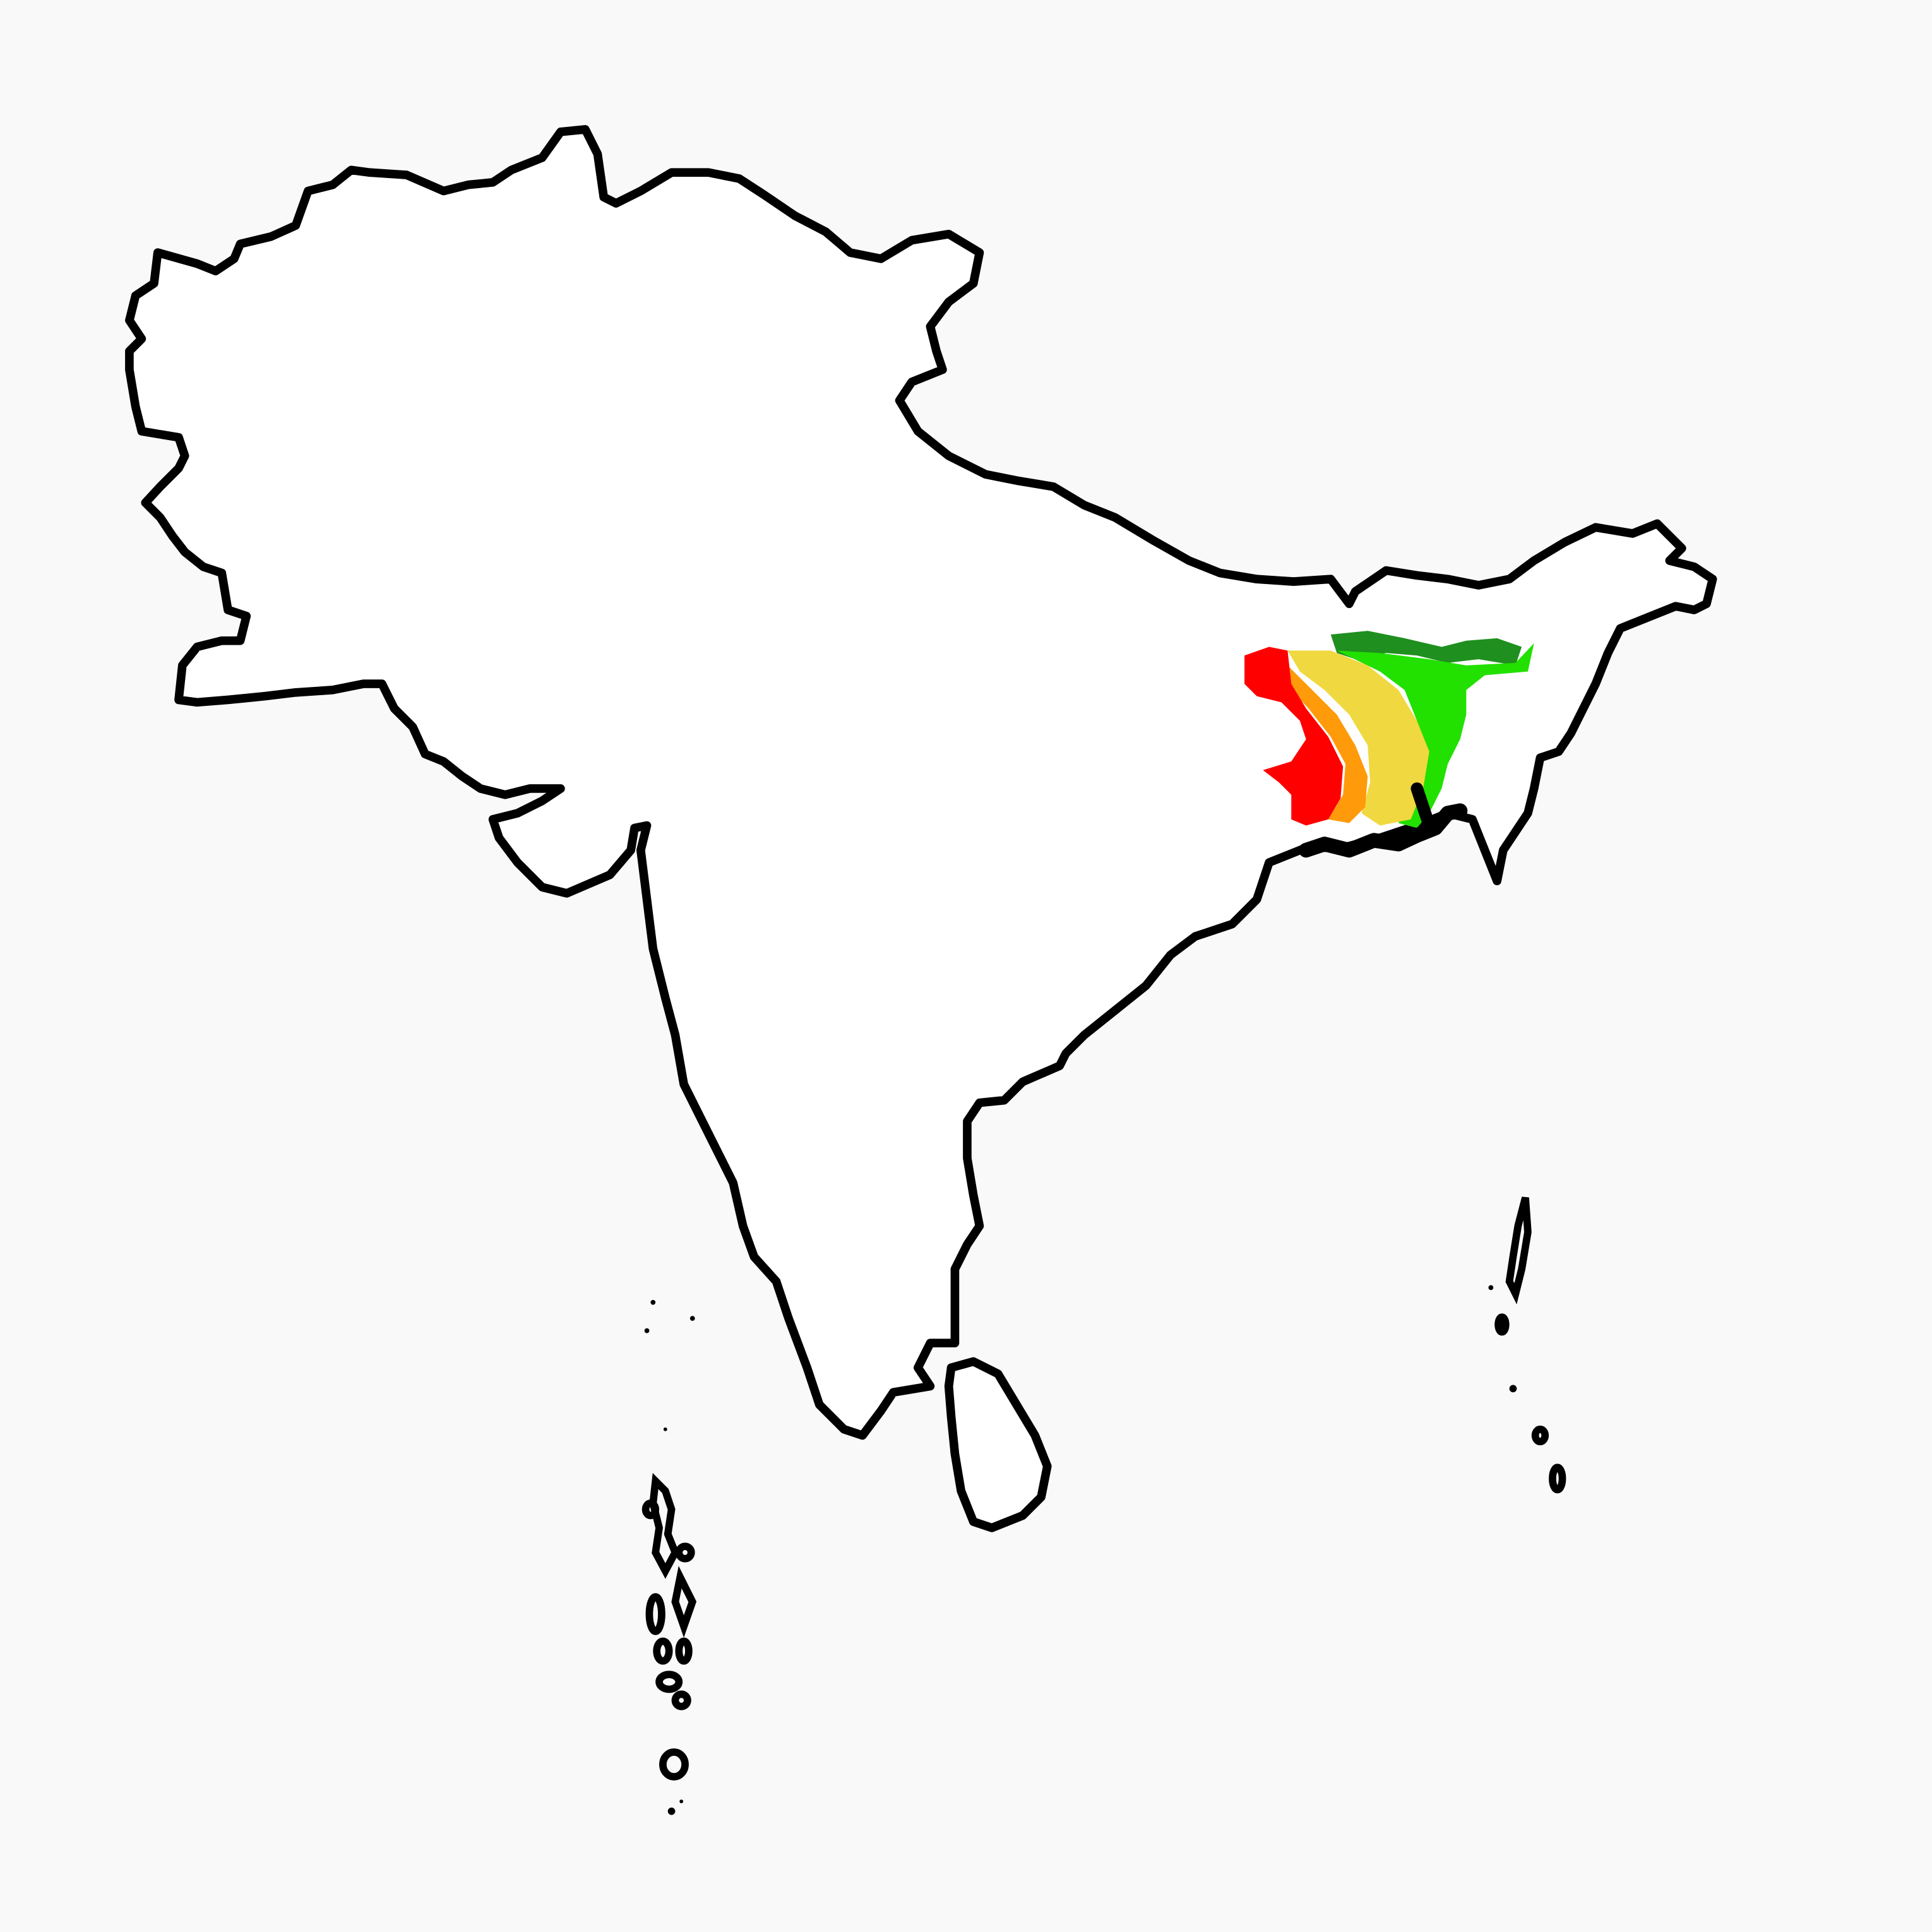 The width and height of the screenshot is (1932, 1932). Describe the element at coordinates (998, 1444) in the screenshot. I see `sri-lanka-outline` at that location.